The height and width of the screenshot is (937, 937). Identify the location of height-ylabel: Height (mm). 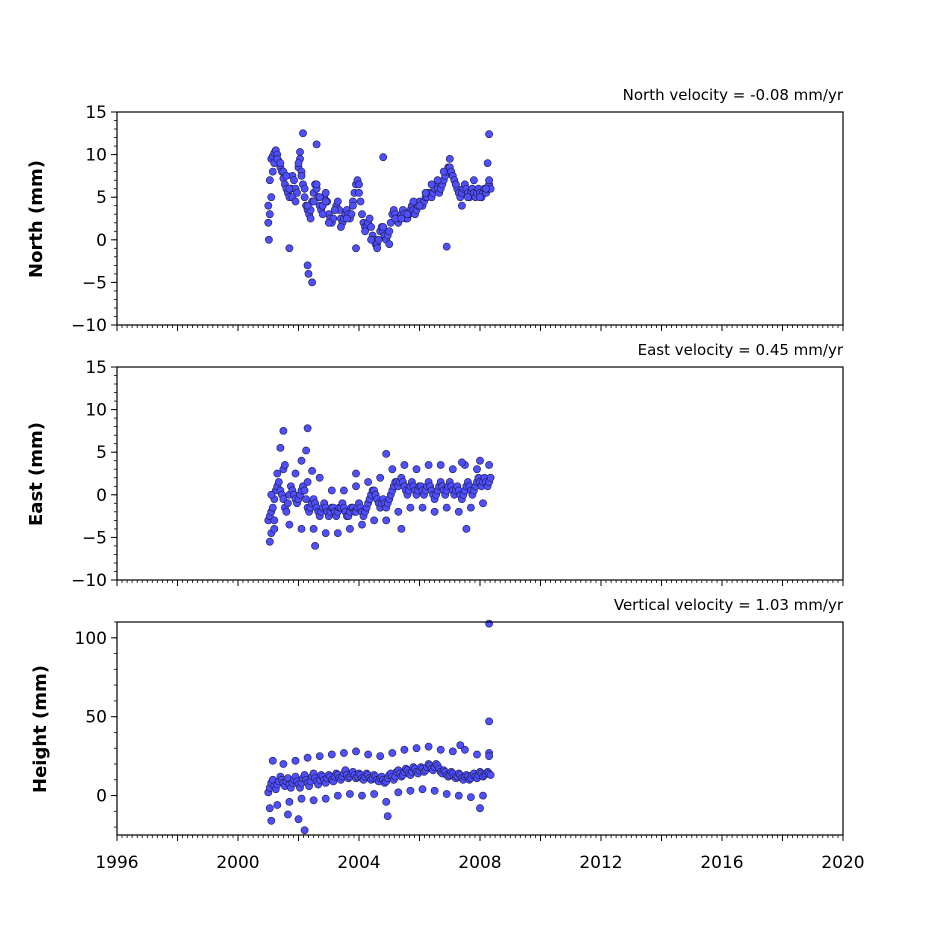
(40, 729).